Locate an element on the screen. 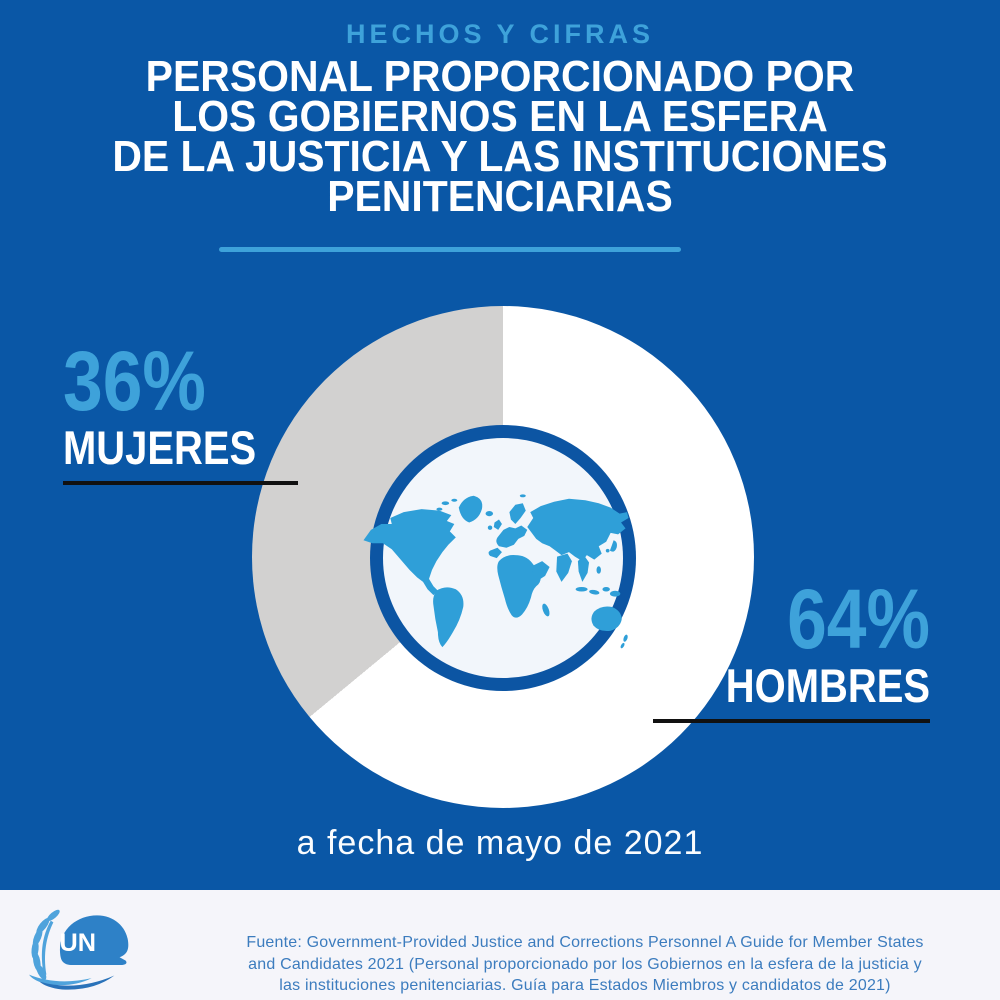  un-logo-text: UN is located at coordinates (78, 943).